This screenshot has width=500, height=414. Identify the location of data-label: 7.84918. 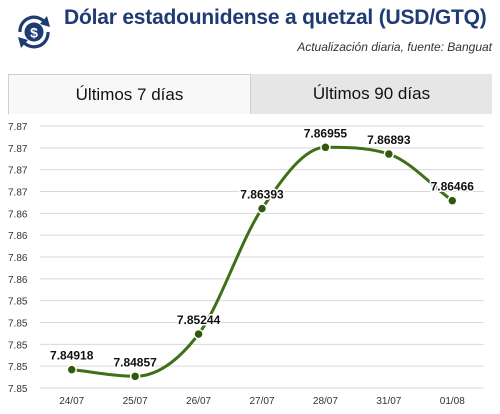
(72, 356).